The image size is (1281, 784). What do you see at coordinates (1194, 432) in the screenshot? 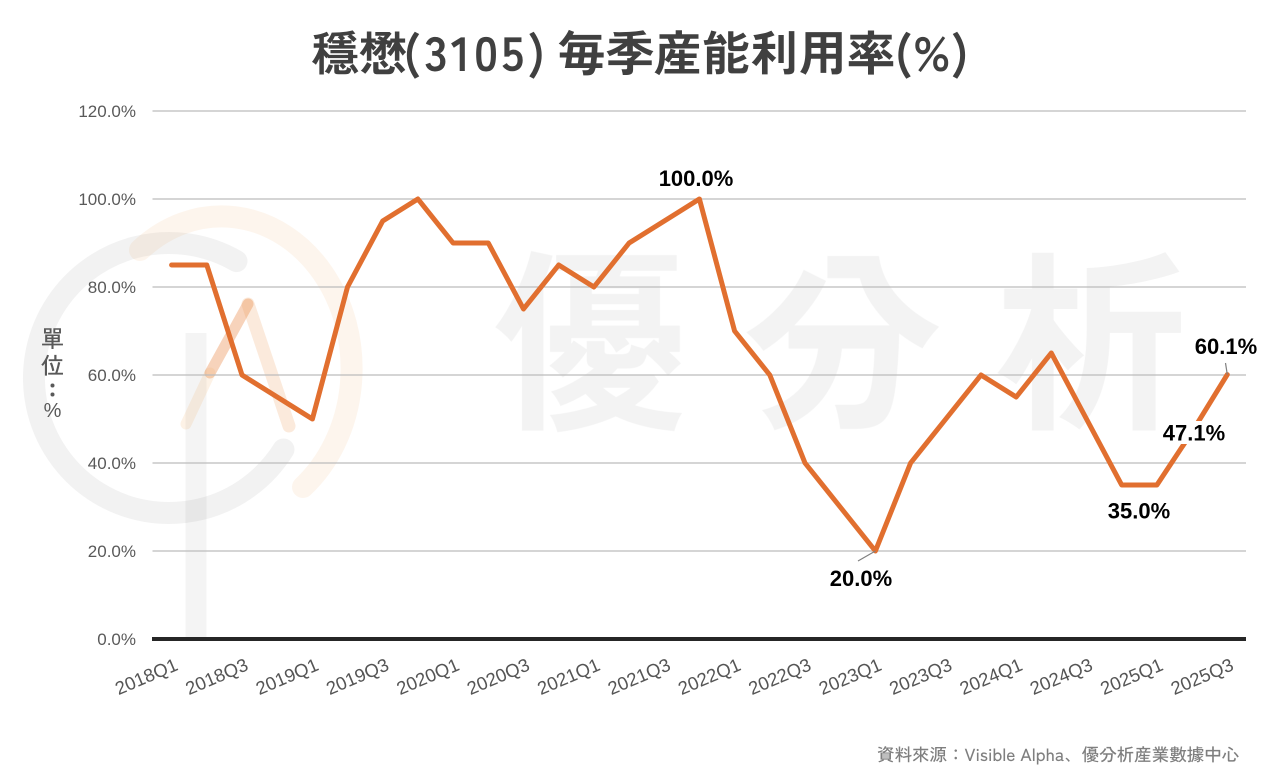
I see `svg-text: 47.1%` at bounding box center [1194, 432].